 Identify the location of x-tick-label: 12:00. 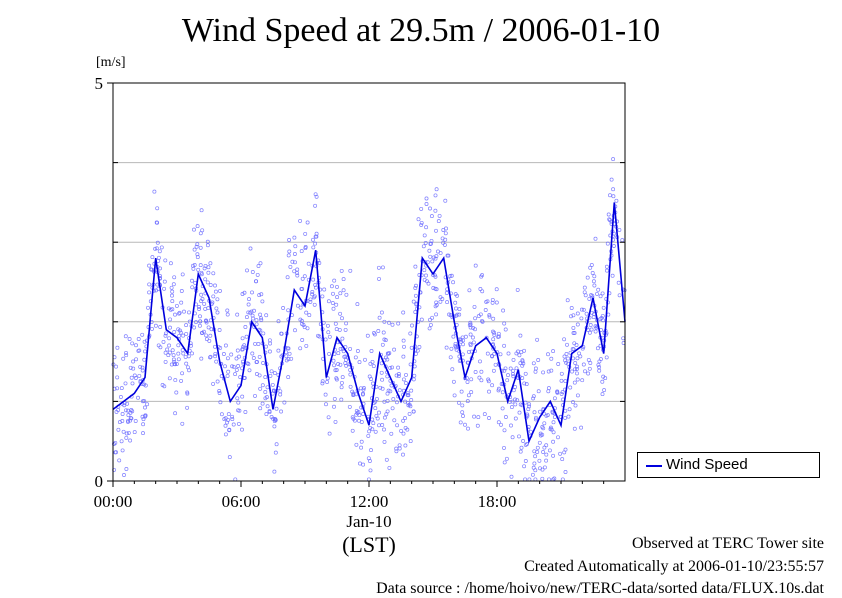
(369, 501).